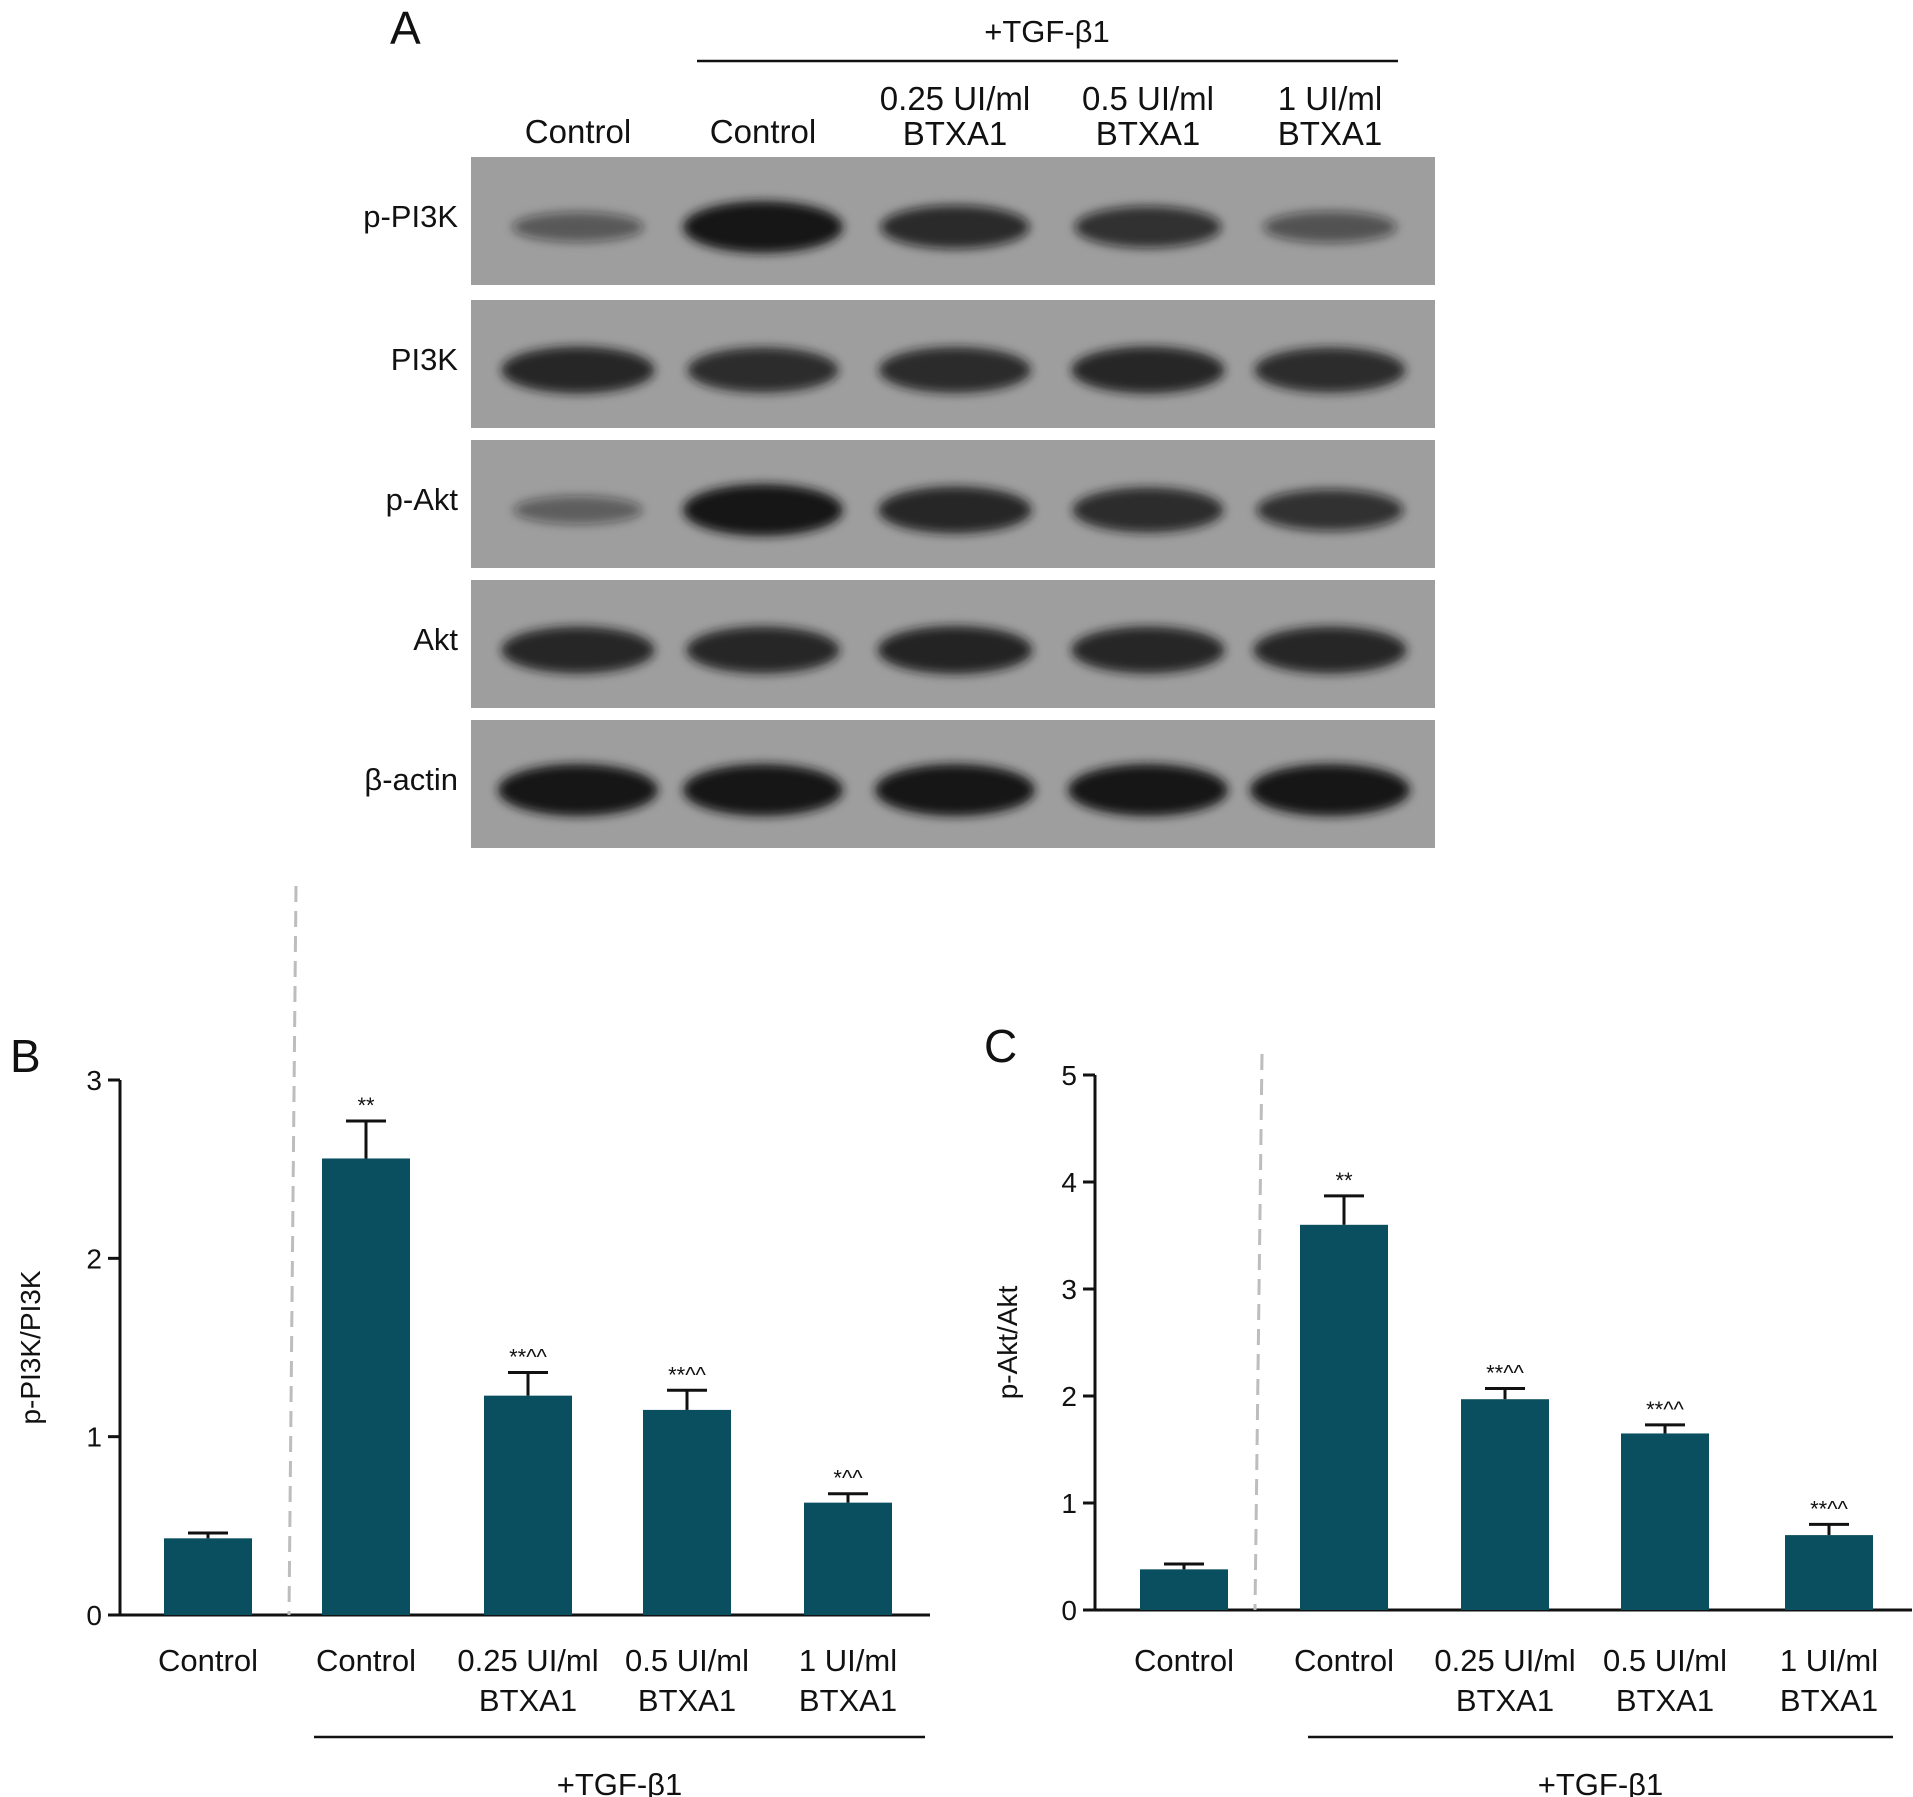  What do you see at coordinates (848, 1478) in the screenshot?
I see `significance-label: *^^` at bounding box center [848, 1478].